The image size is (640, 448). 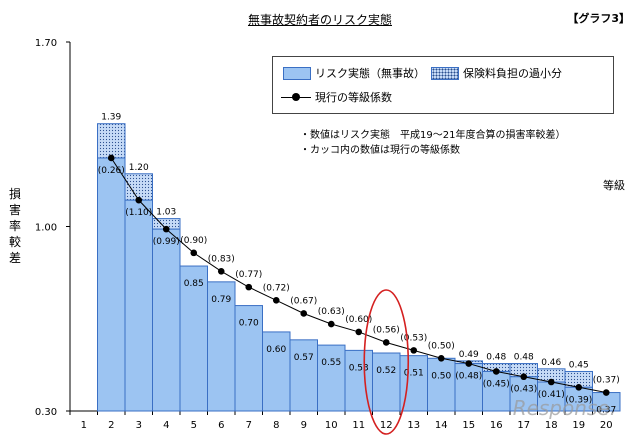 I want to click on legend-item-real: リスク実態（無事故）, so click(x=354, y=73).